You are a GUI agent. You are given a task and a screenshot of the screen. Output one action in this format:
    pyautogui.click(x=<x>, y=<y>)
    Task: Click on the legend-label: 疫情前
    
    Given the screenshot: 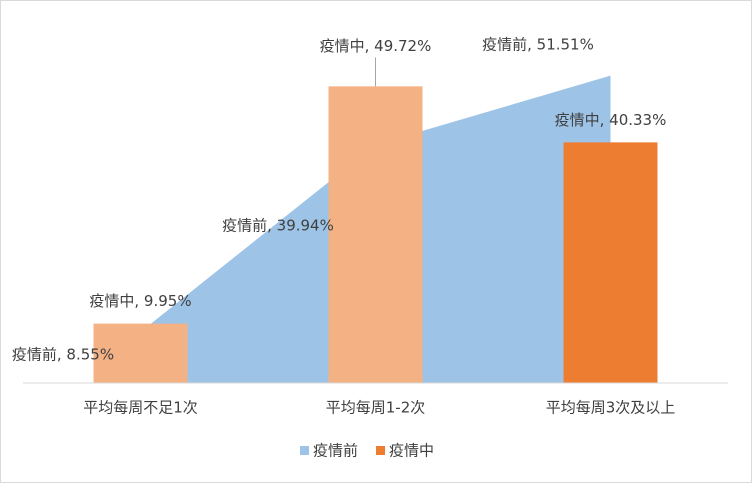 What is the action you would take?
    pyautogui.click(x=335, y=451)
    